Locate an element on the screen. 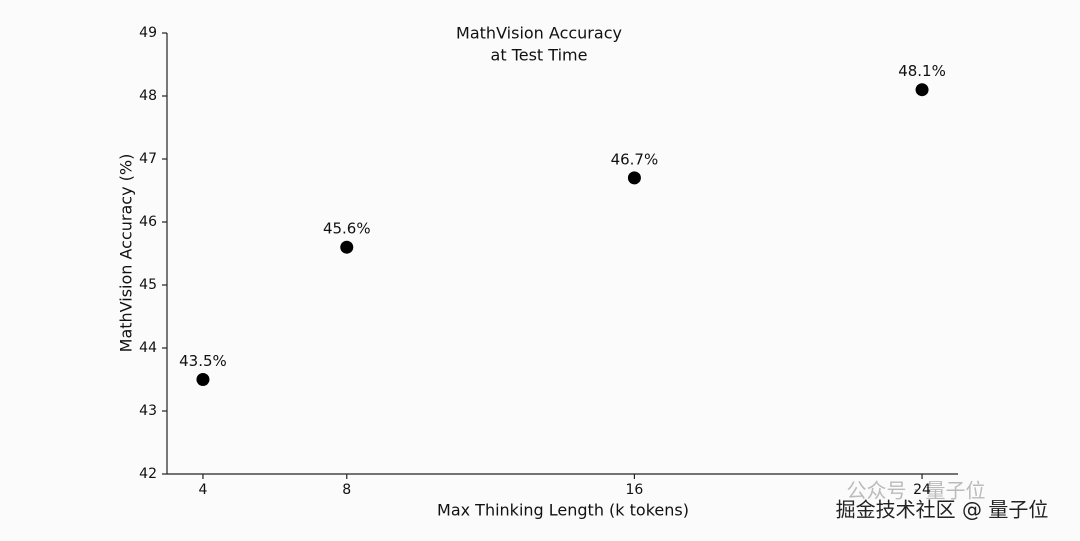 This screenshot has height=541, width=1080. y-tick-label: 43 is located at coordinates (148, 411).